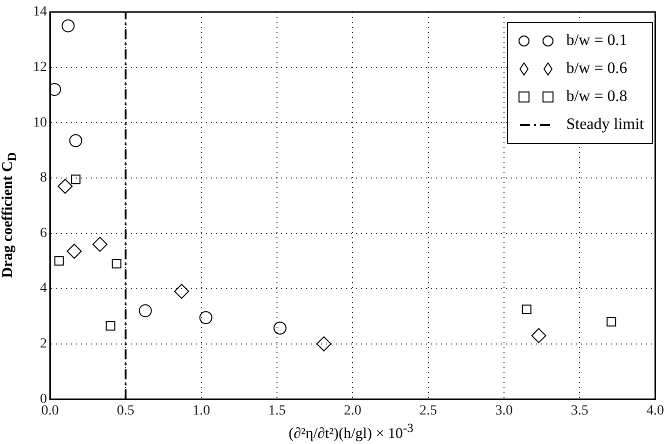  Describe the element at coordinates (579, 410) in the screenshot. I see `x-tick-label: 3.5` at that location.